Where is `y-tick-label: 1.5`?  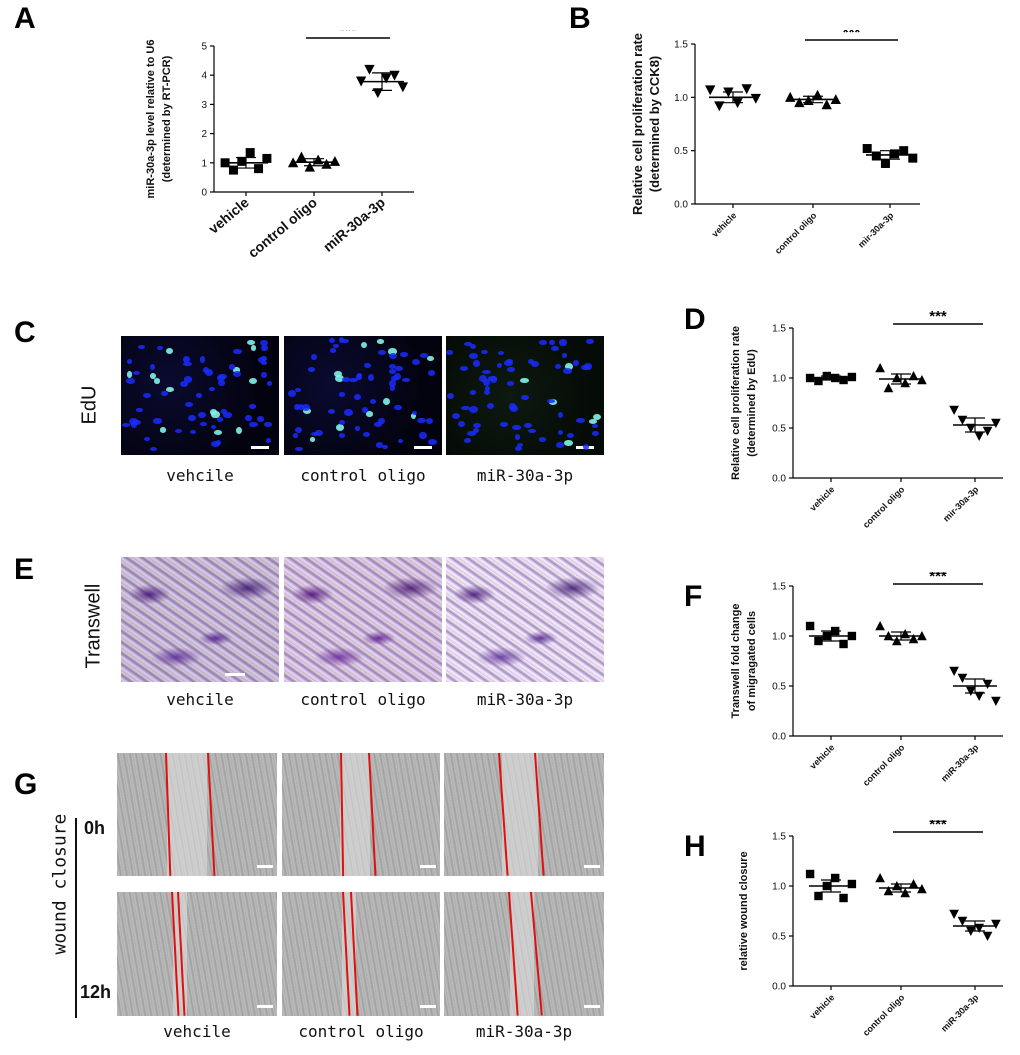 y-tick-label: 1.5 is located at coordinates (779, 329).